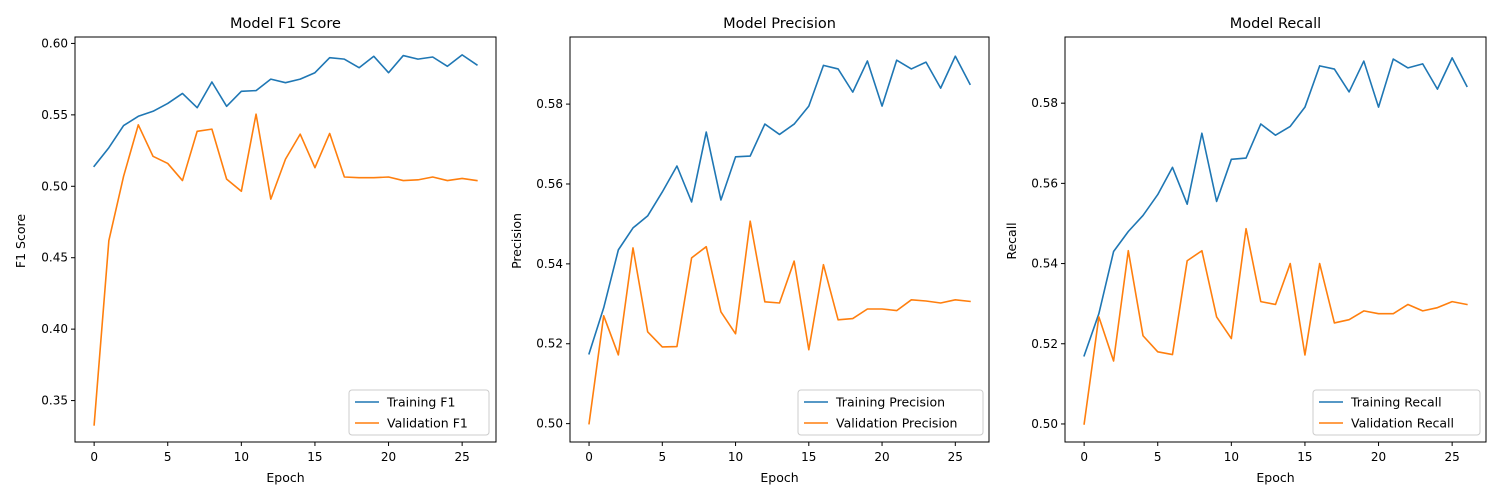 The image size is (1500, 500). I want to click on legend-label: Validation Precision, so click(896, 423).